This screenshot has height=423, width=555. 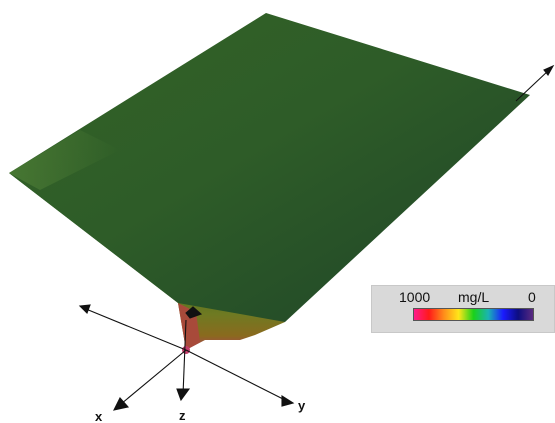 What do you see at coordinates (183, 395) in the screenshot?
I see `axis-z-arrow-icon` at bounding box center [183, 395].